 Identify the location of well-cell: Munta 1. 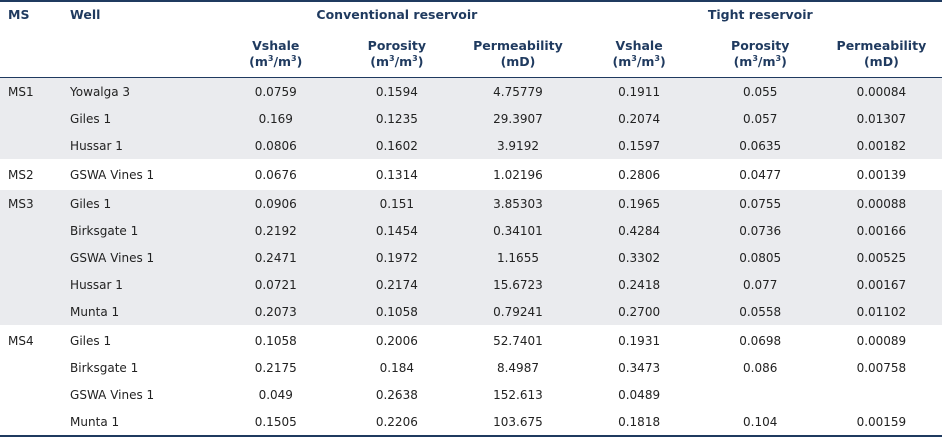
(139, 312).